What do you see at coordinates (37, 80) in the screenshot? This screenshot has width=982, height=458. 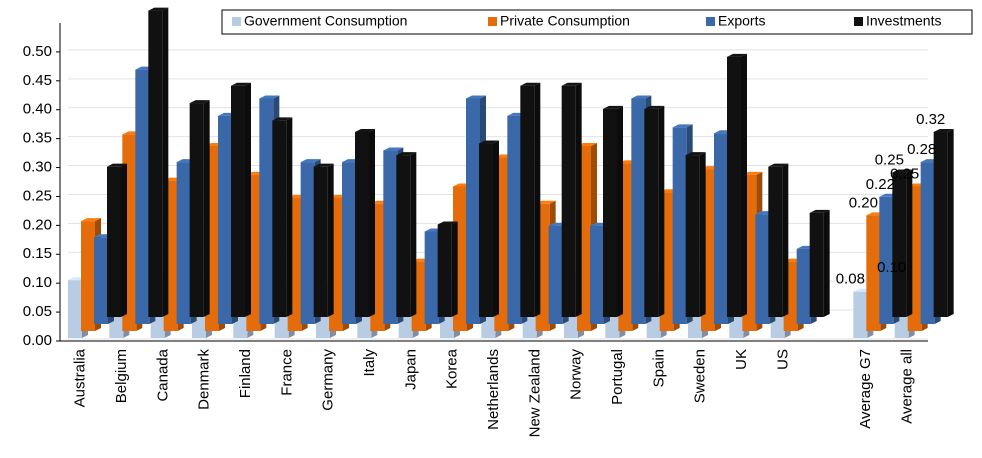 I see `y-tick-label: 0.45` at bounding box center [37, 80].